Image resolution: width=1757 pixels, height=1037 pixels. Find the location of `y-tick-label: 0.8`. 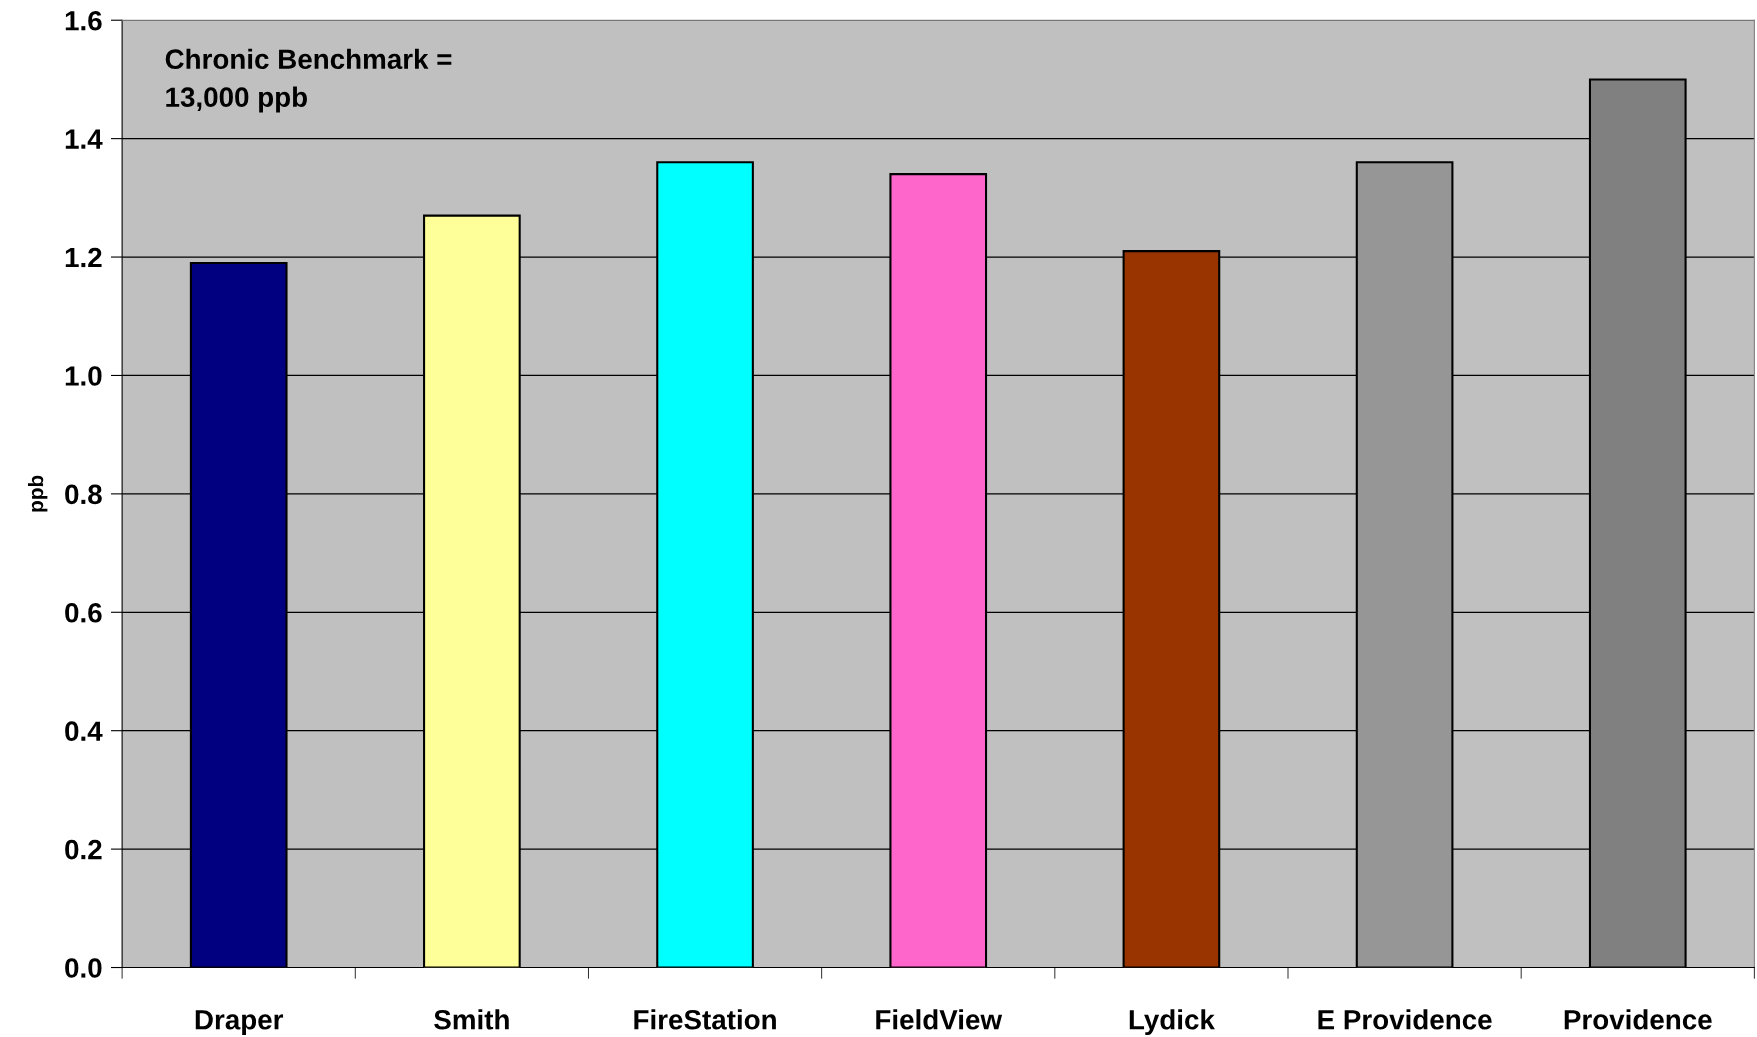

y-tick-label: 0.8 is located at coordinates (83, 494).